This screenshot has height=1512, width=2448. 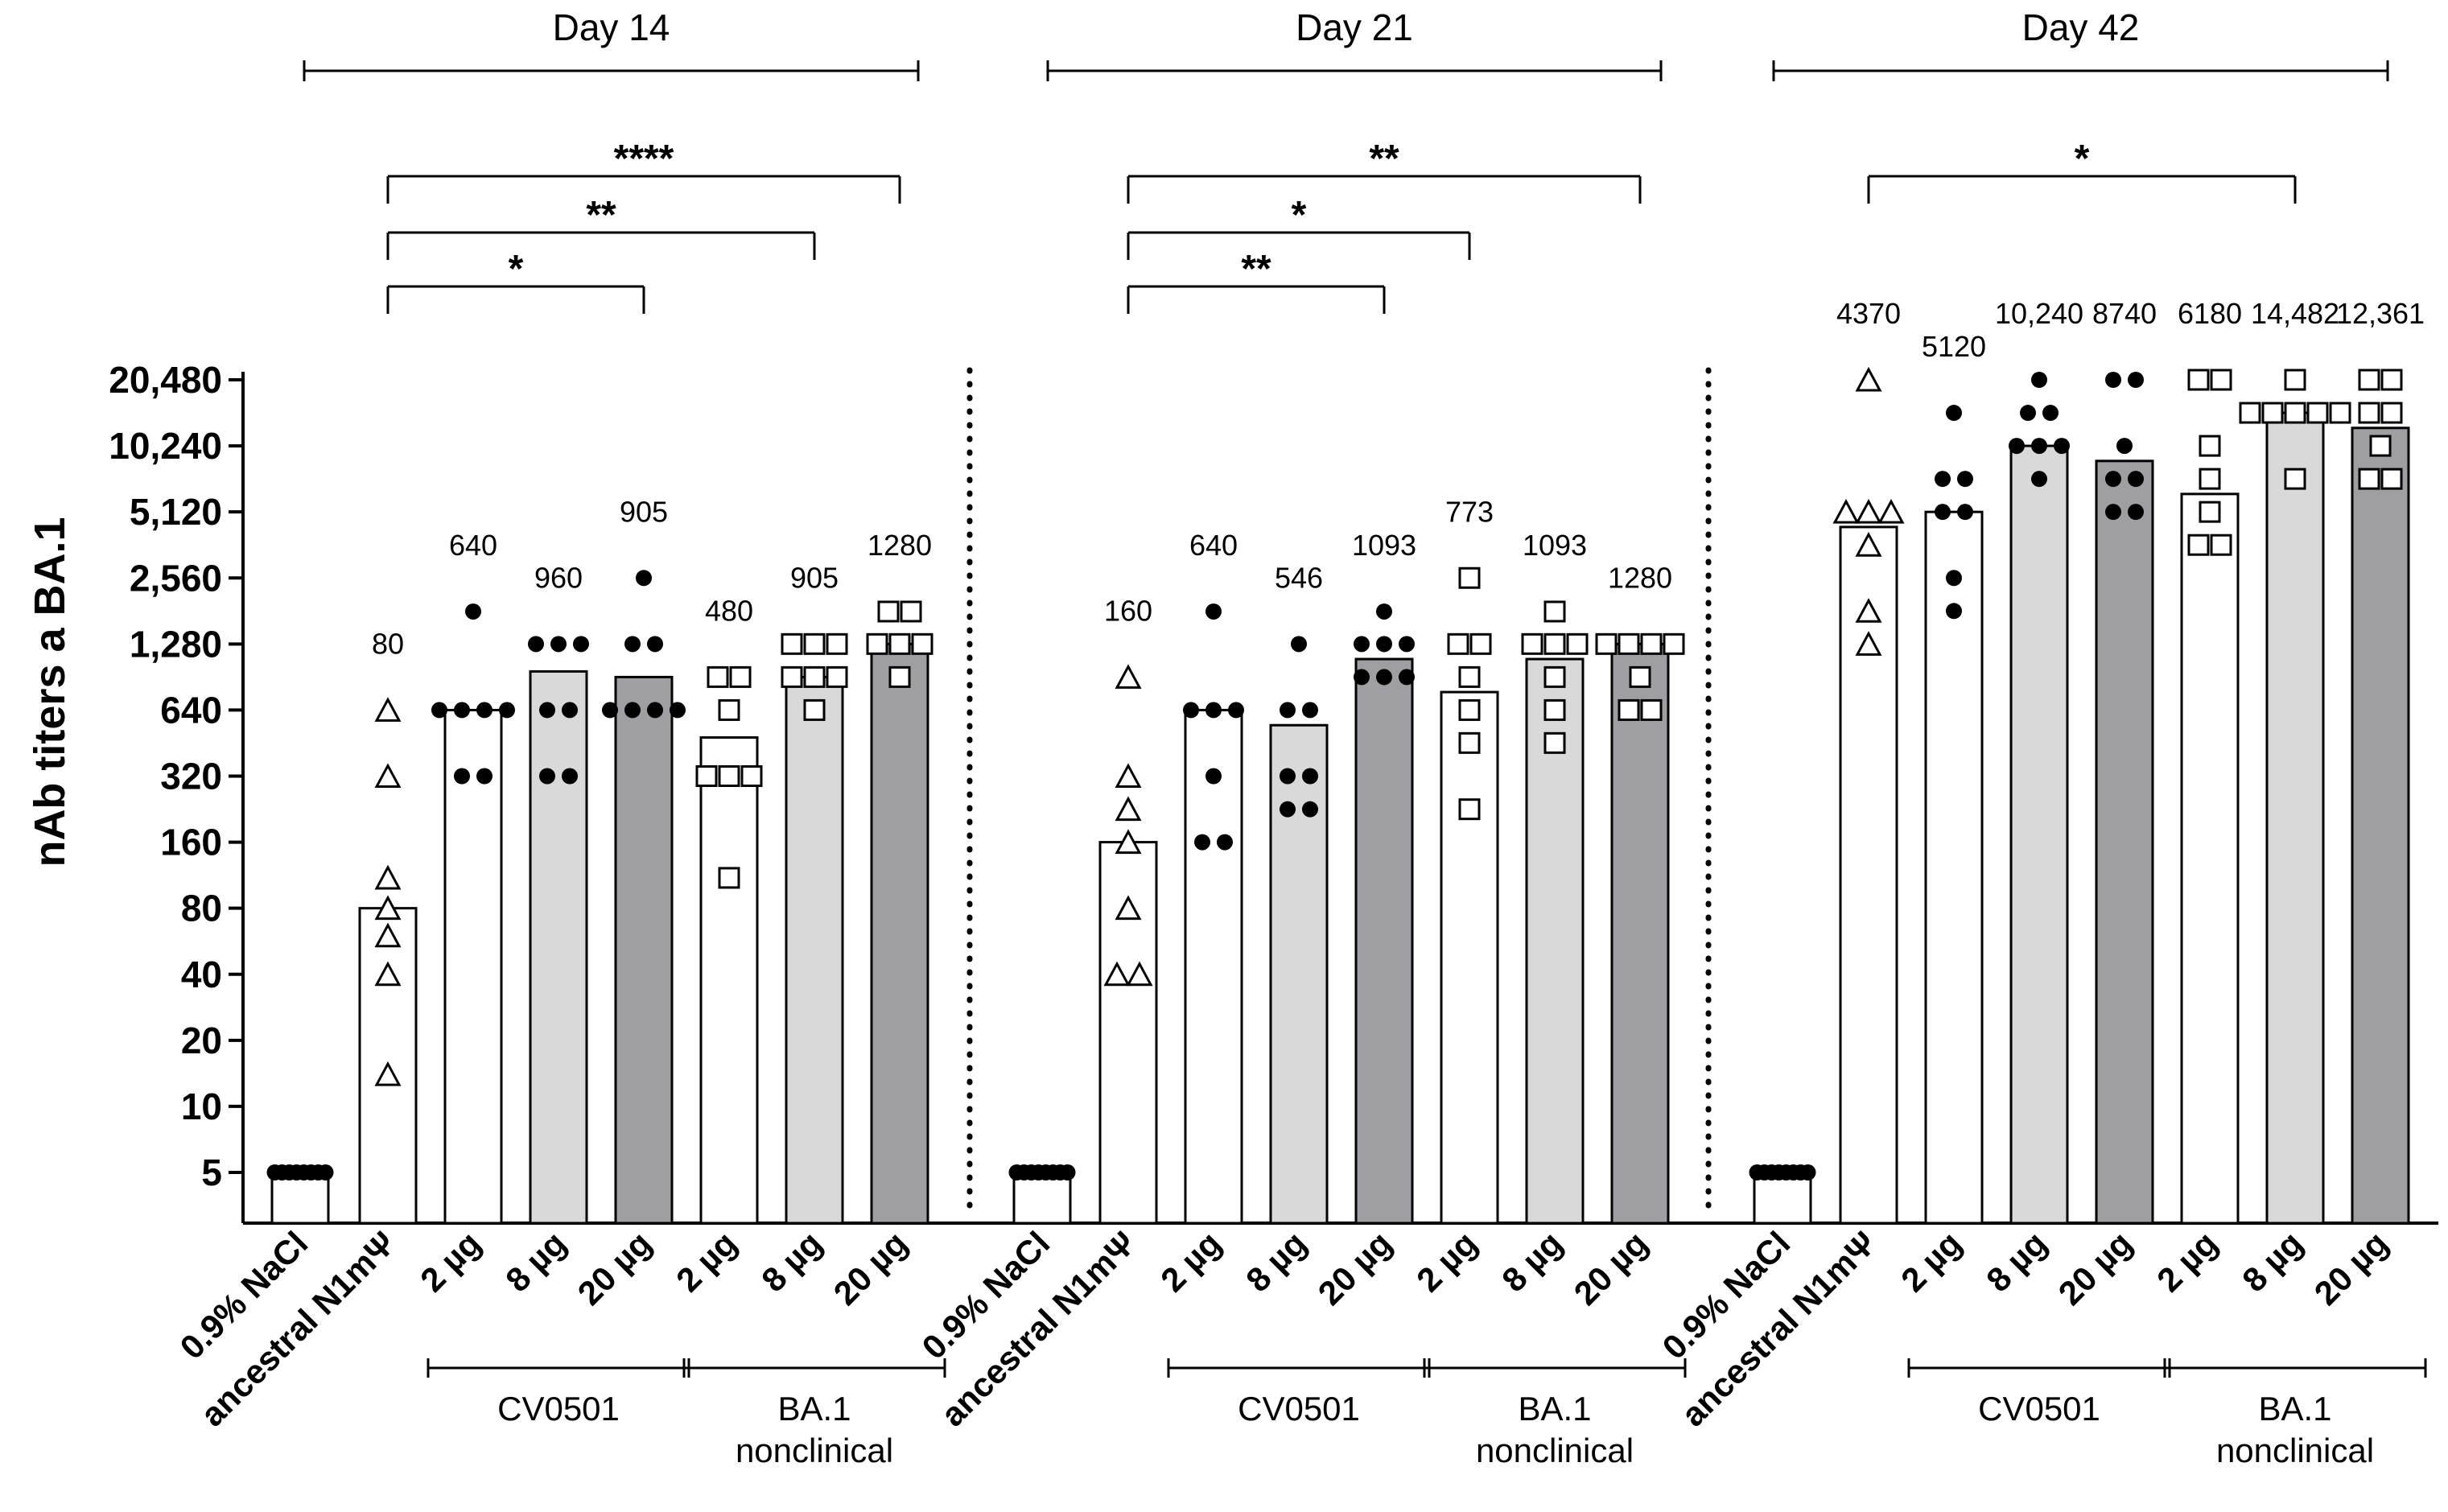 I want to click on panel-title: Day 21, so click(x=1354, y=27).